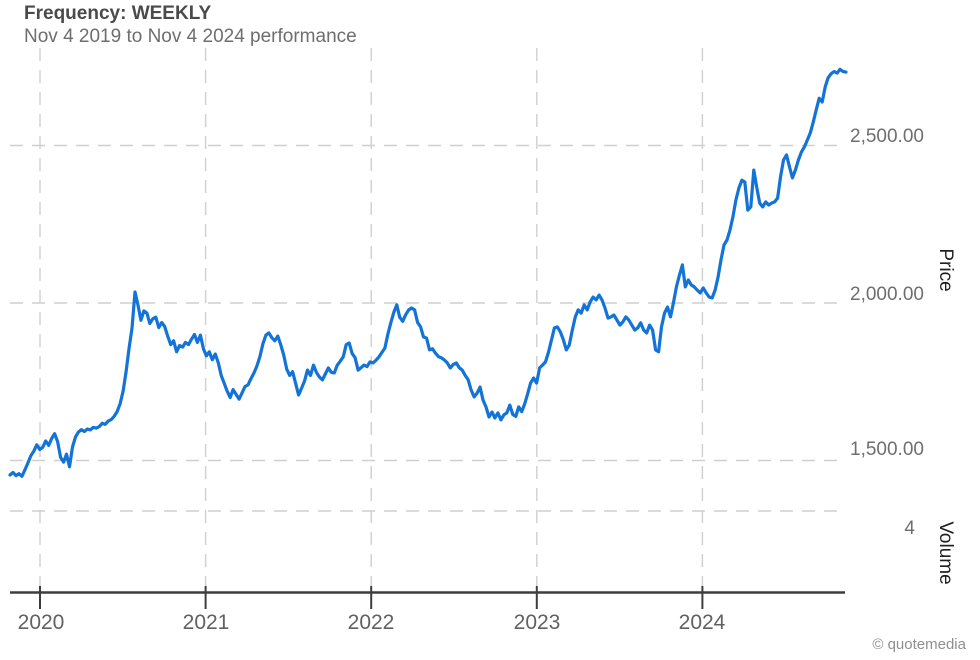 The image size is (980, 660). Describe the element at coordinates (887, 294) in the screenshot. I see `price-tick-2000: 2,000.00` at that location.